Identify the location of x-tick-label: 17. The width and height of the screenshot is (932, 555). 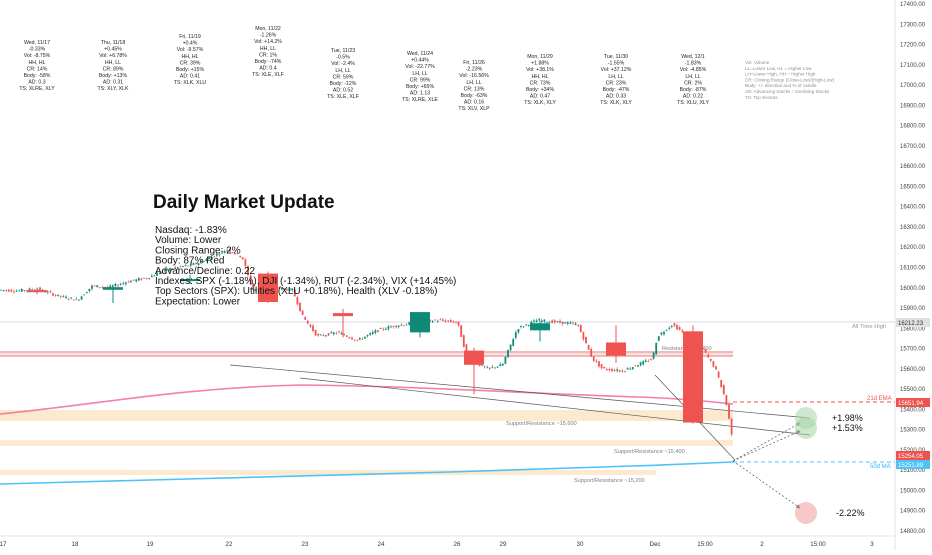
(3, 544).